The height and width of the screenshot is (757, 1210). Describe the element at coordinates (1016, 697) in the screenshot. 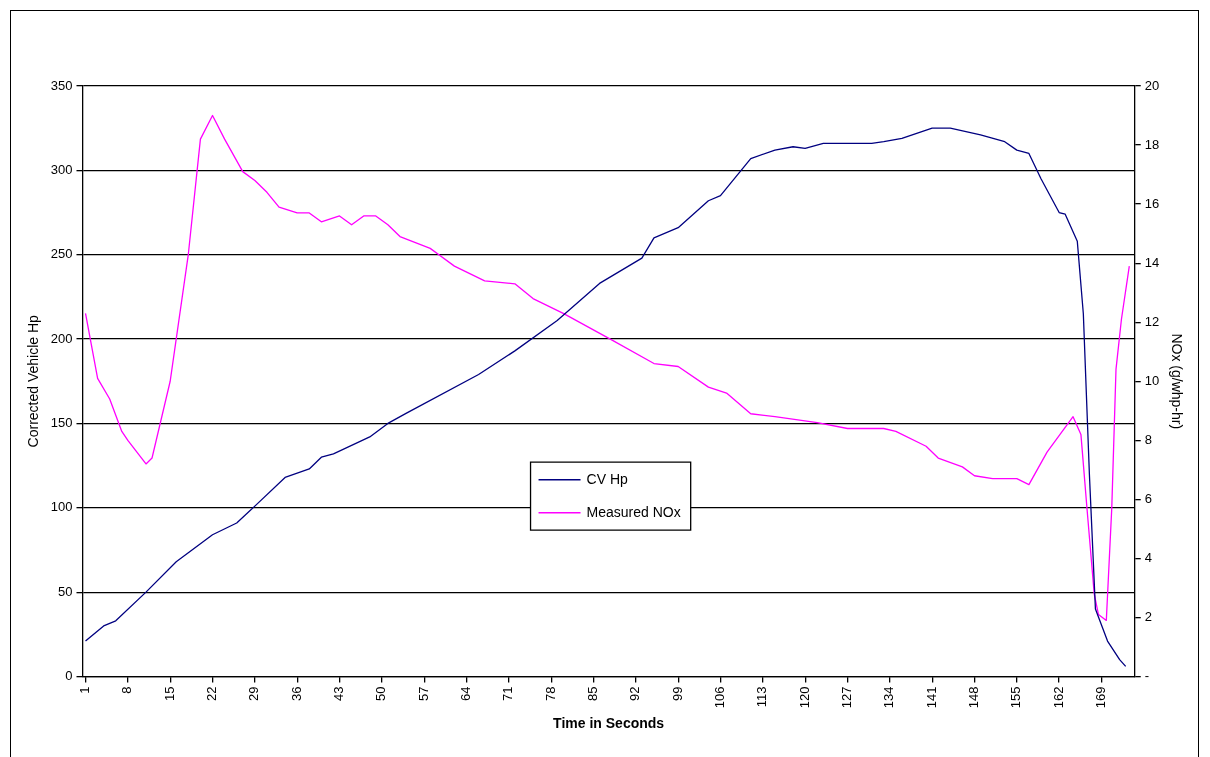

I see `x-tick-label: 155` at that location.